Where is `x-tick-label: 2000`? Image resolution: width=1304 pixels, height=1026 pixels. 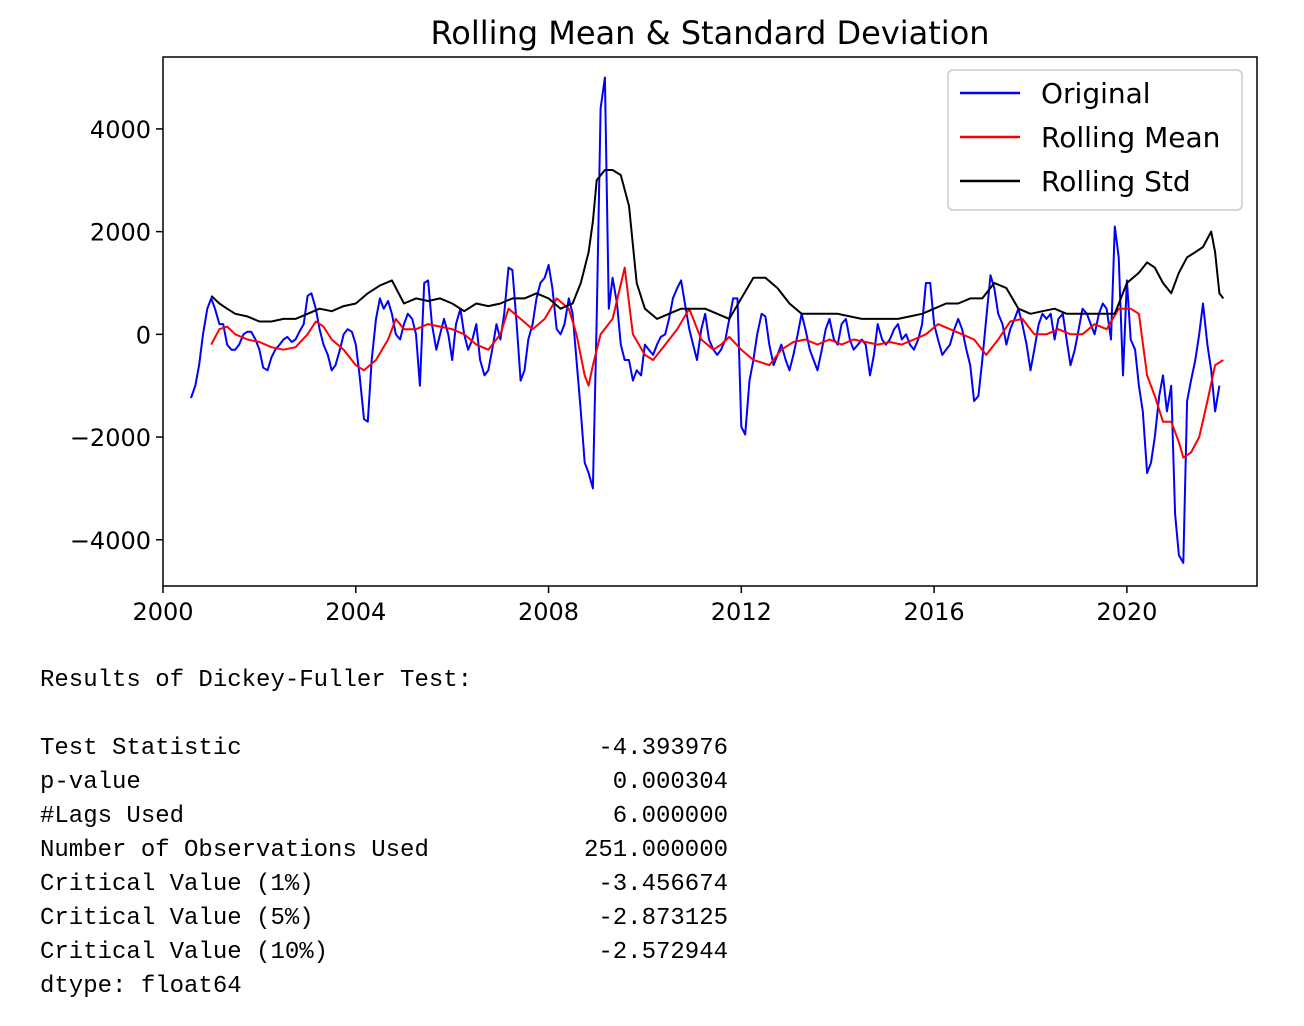 x-tick-label: 2000 is located at coordinates (162, 612).